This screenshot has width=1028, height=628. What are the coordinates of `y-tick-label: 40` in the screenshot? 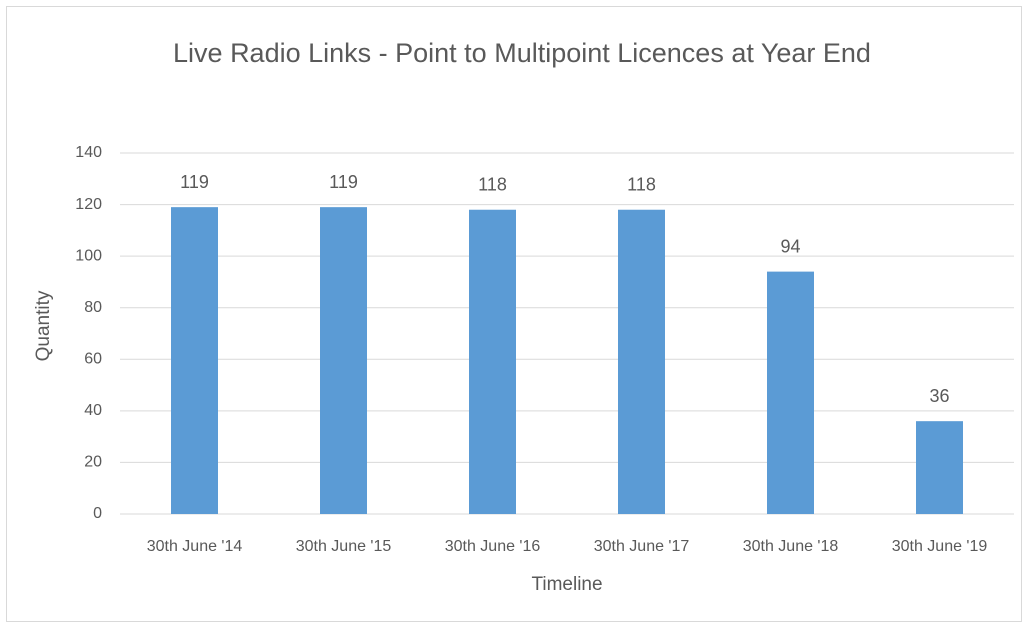 It's located at (93, 410).